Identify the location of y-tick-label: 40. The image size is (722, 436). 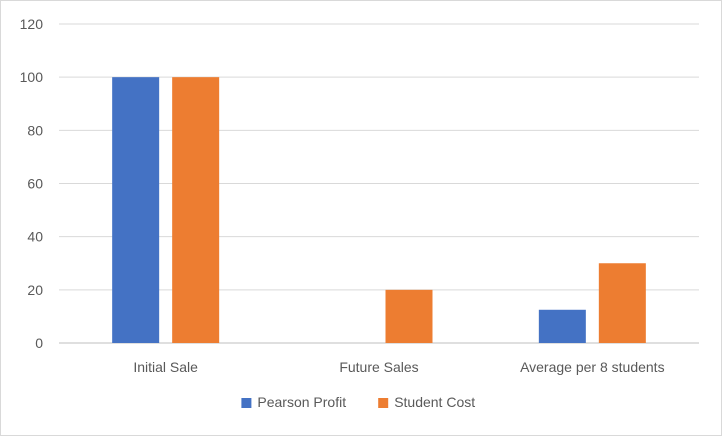
(35, 237).